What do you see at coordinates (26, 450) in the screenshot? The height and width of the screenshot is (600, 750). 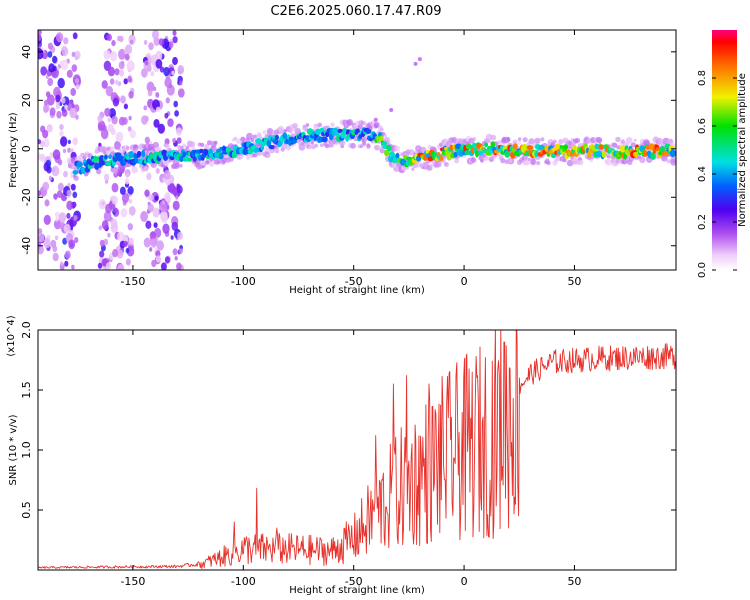 I see `y-tick-label: 1.0` at bounding box center [26, 450].